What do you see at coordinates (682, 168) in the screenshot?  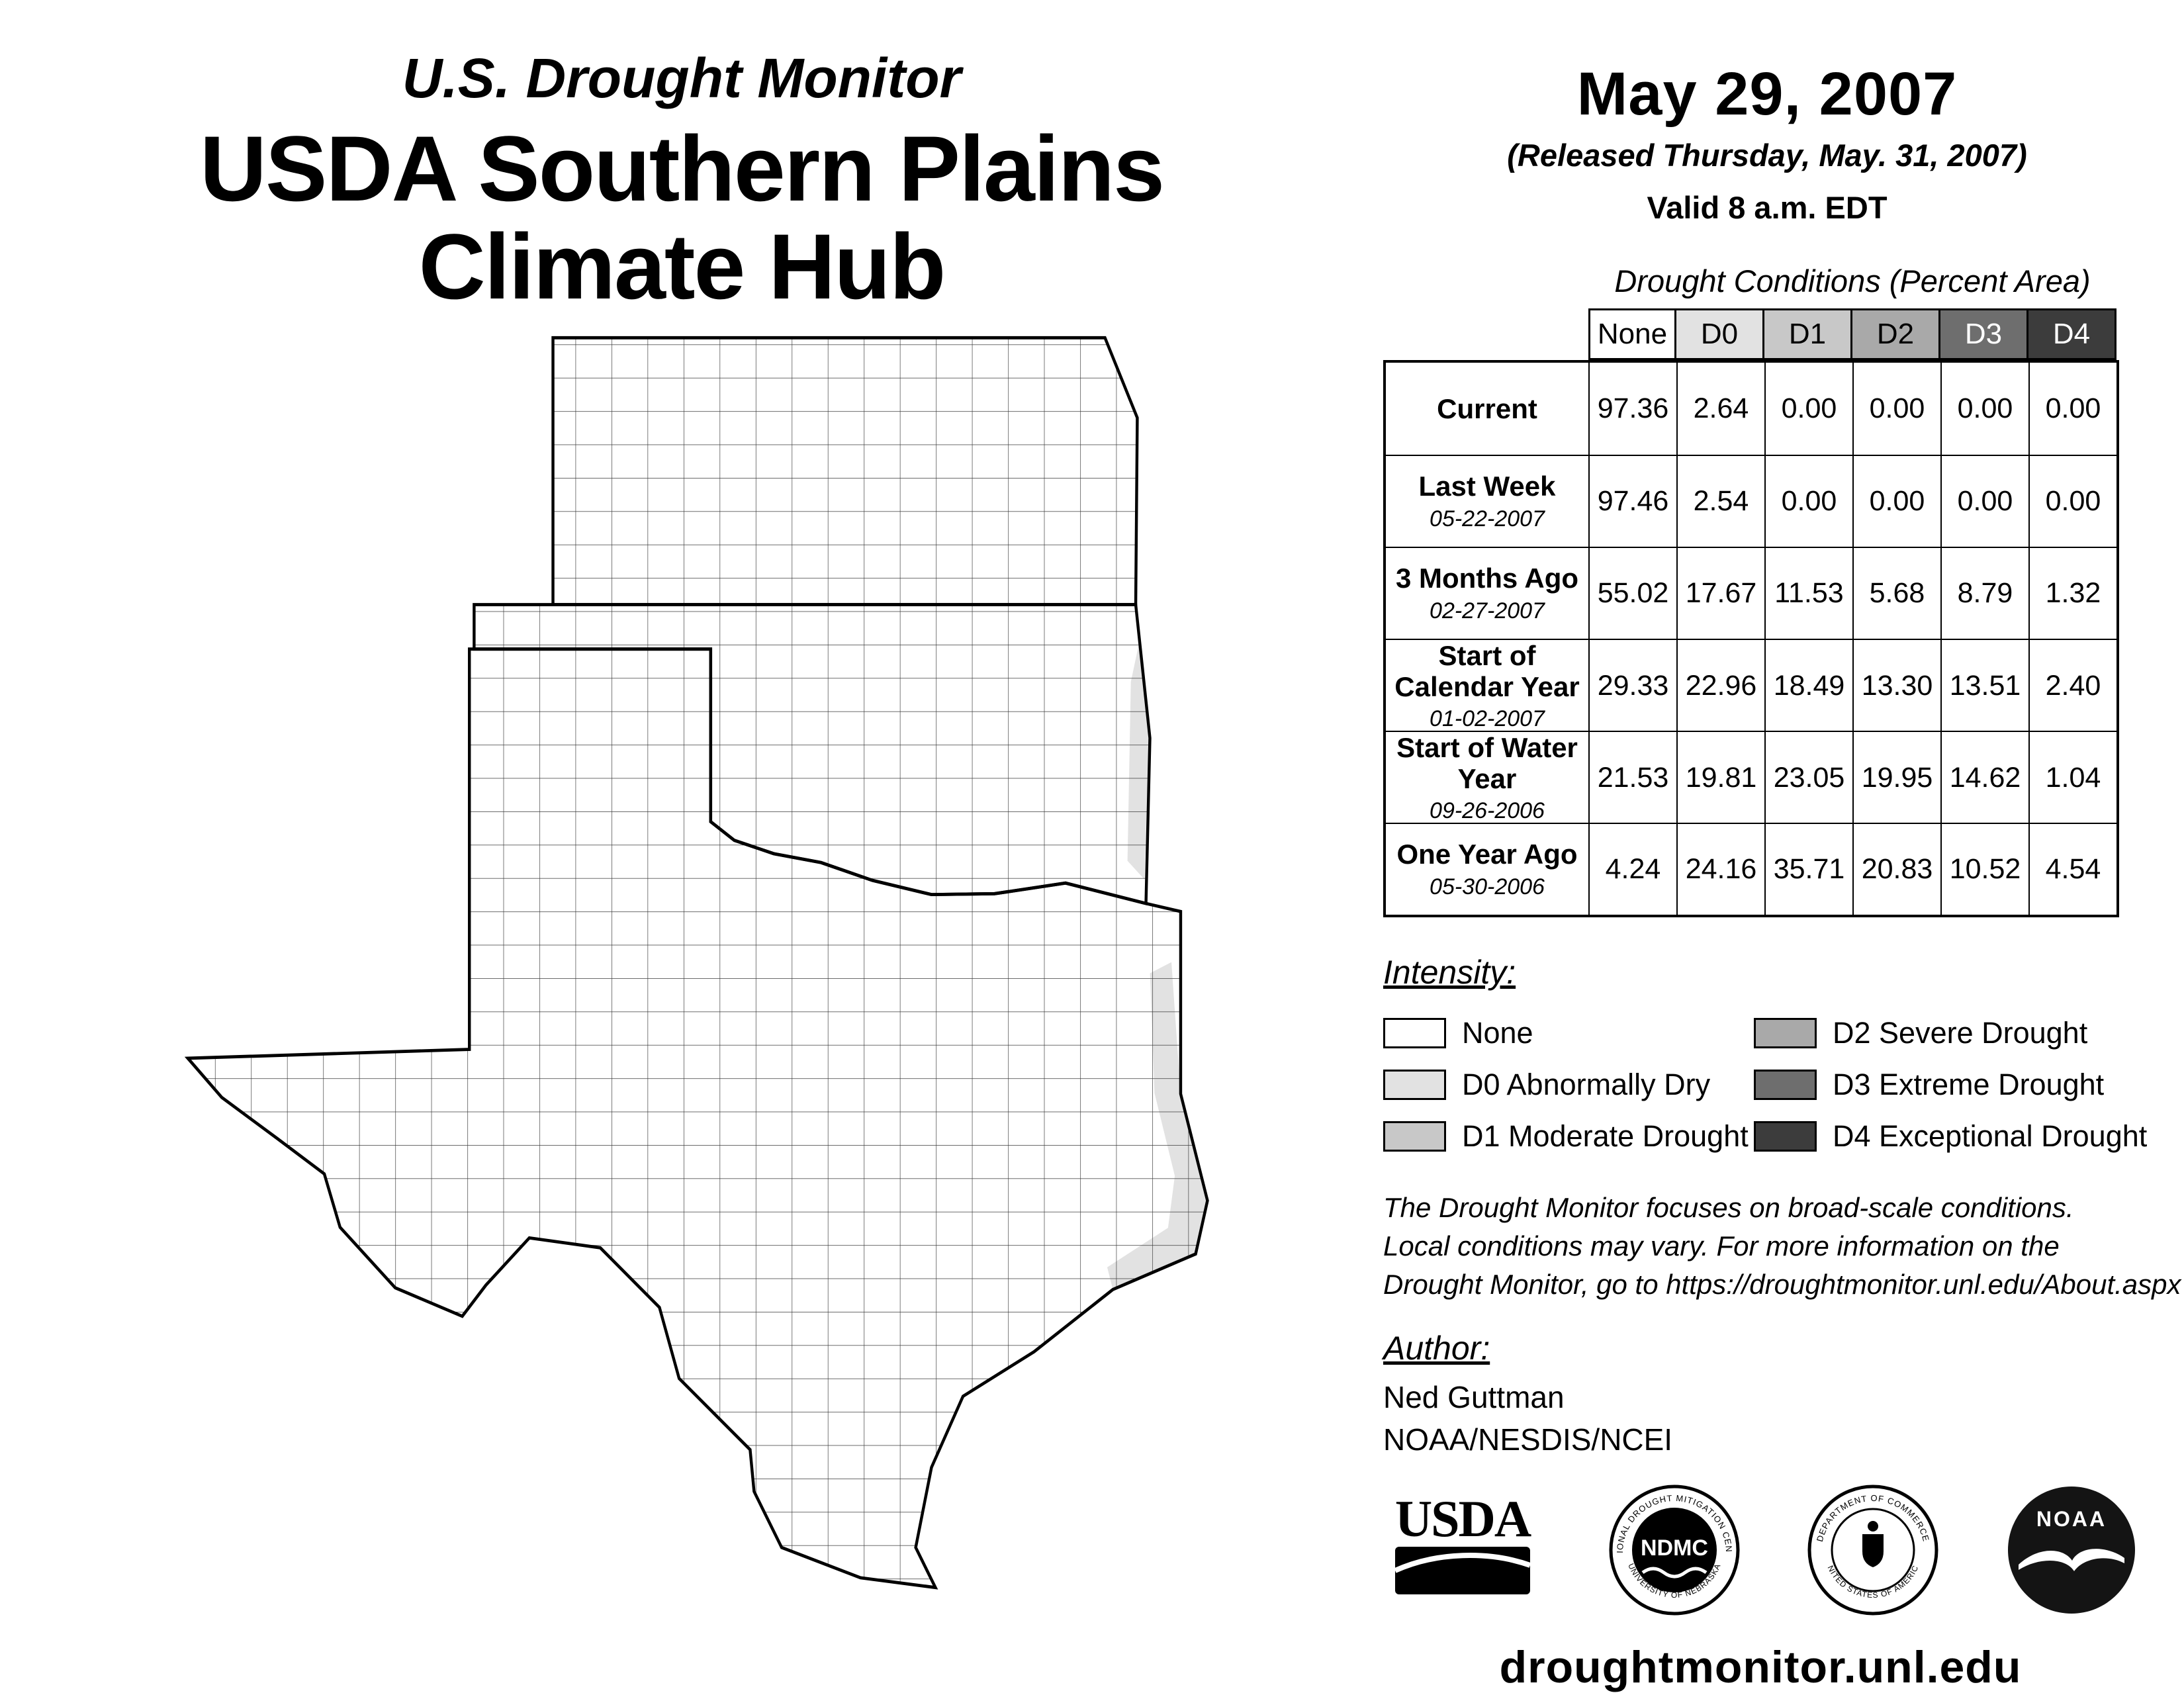 I see `report-title-line1: USDA Southern Plains` at bounding box center [682, 168].